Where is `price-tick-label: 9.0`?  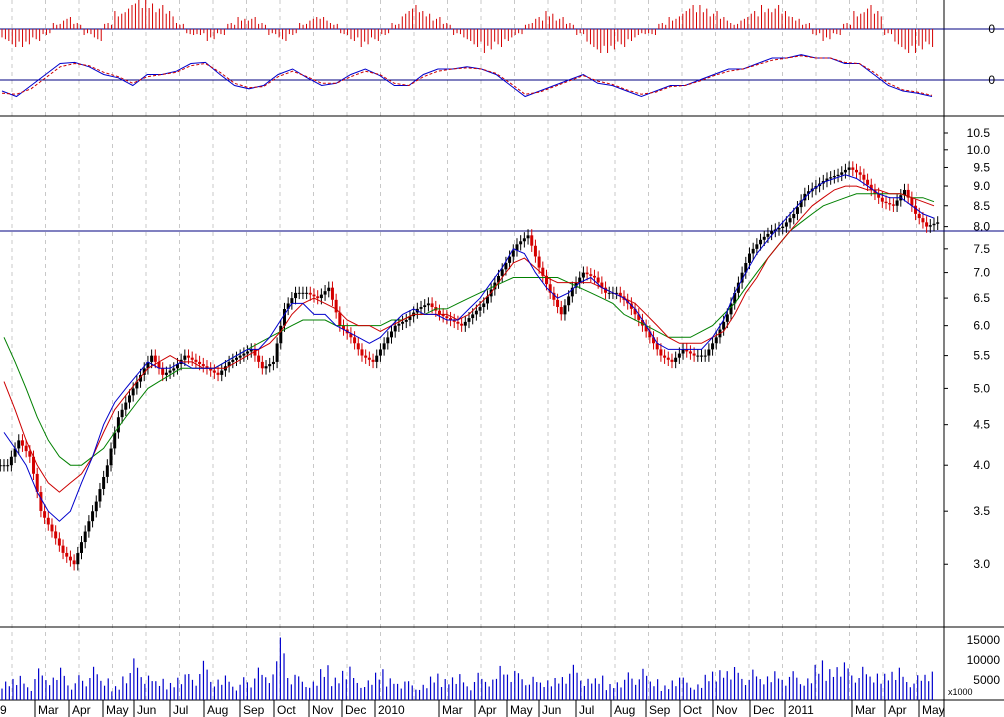
price-tick-label: 9.0 is located at coordinates (981, 186).